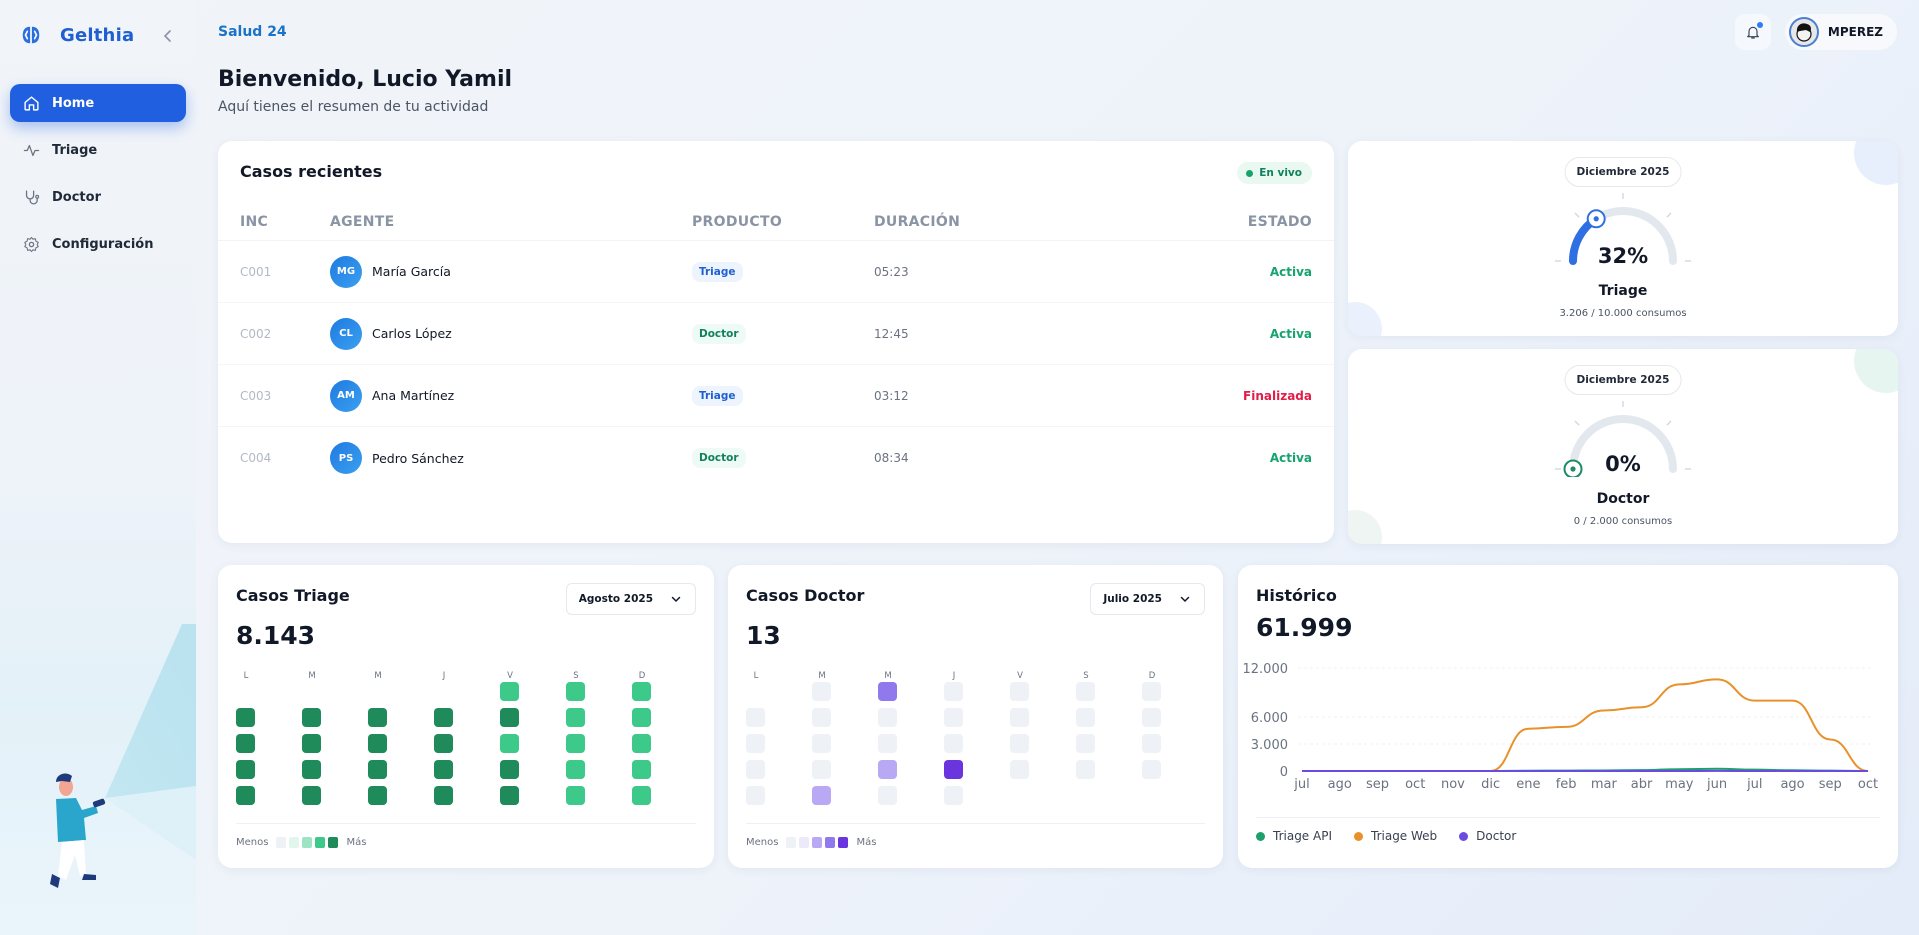 The image size is (1919, 935). I want to click on legend-item: Triage Web, so click(1395, 836).